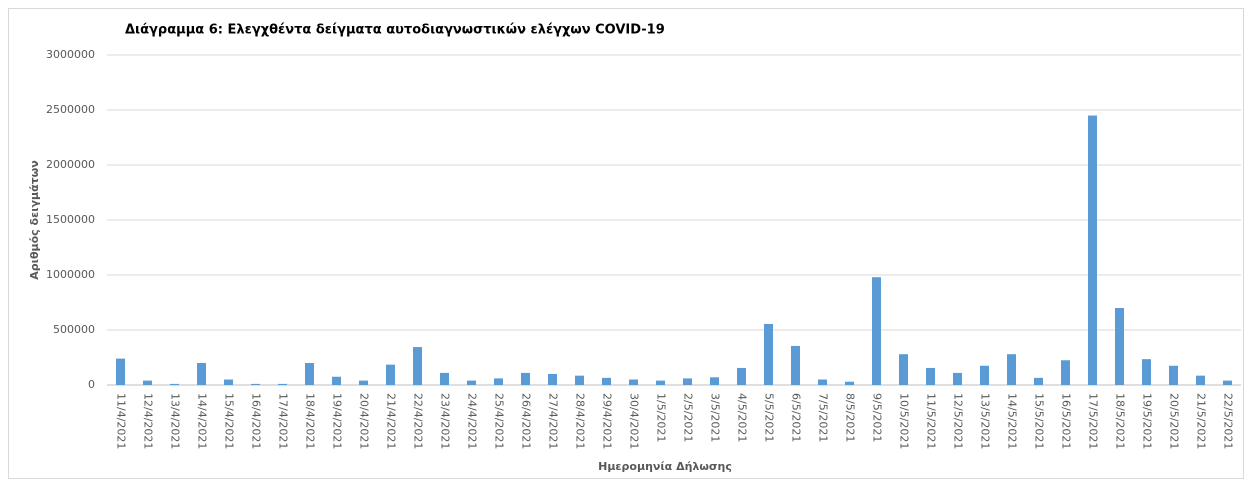 The height and width of the screenshot is (487, 1252). Describe the element at coordinates (74, 329) in the screenshot. I see `y-tick-label: 500000` at that location.